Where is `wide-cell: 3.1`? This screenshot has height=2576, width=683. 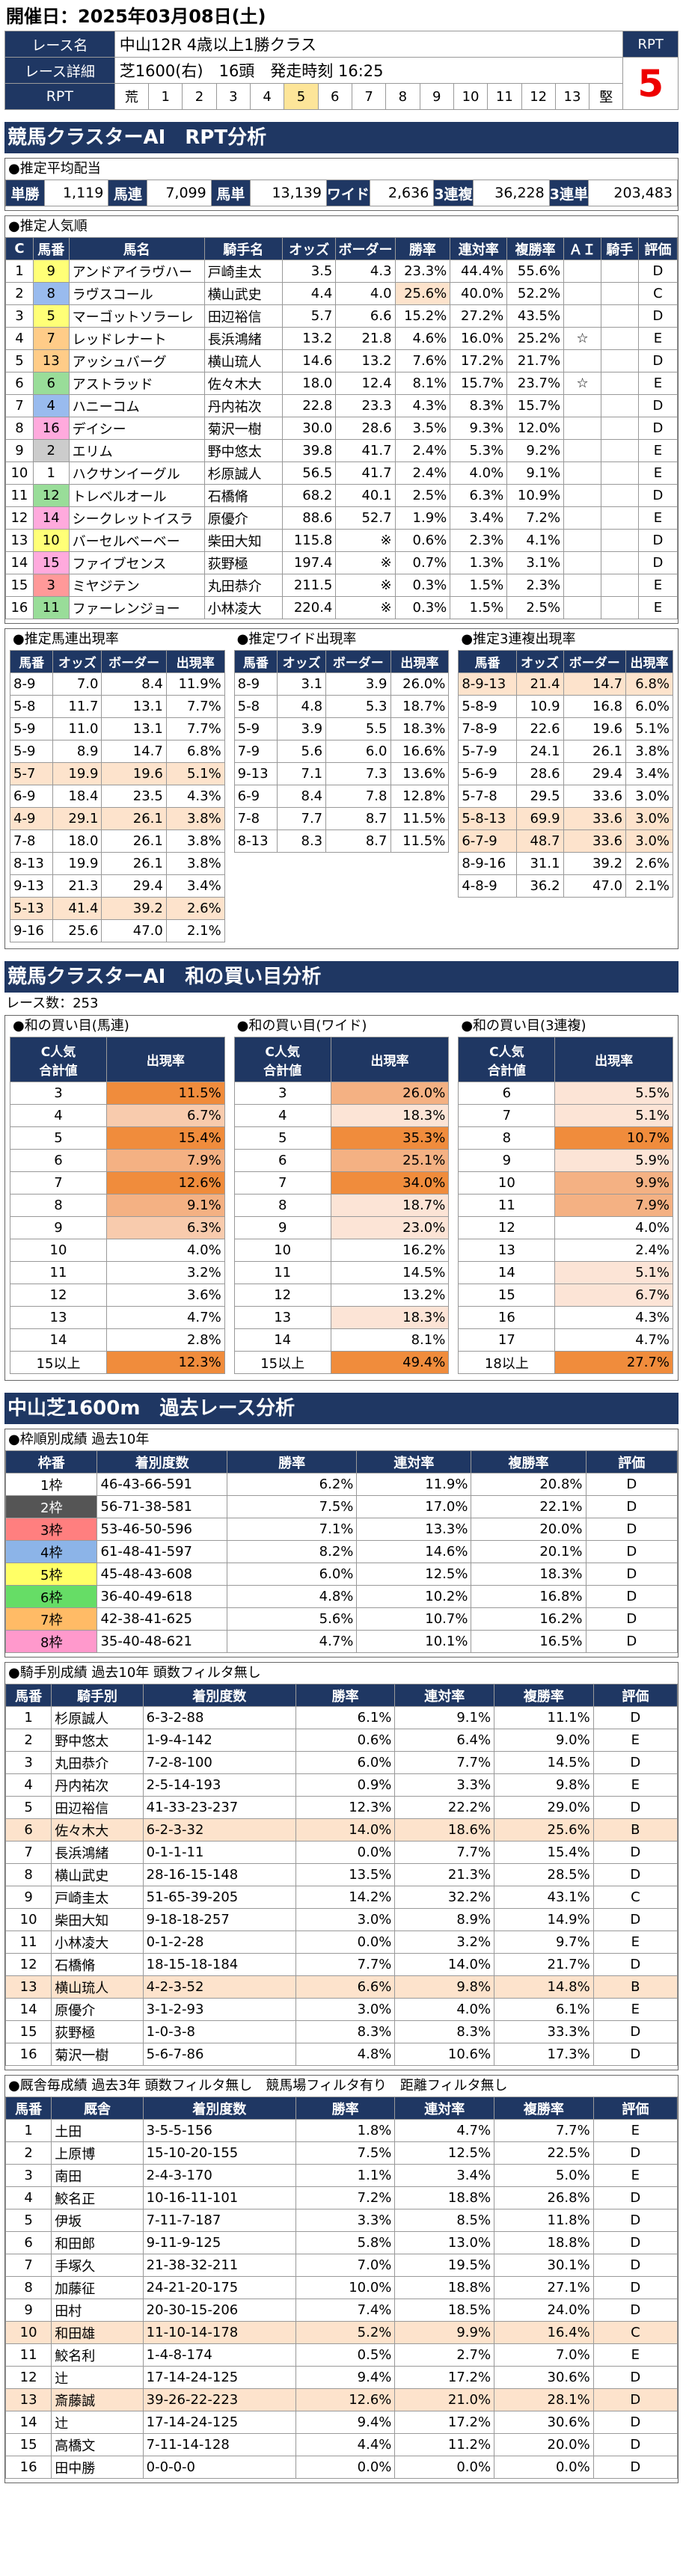
wide-cell: 3.1 is located at coordinates (302, 684).